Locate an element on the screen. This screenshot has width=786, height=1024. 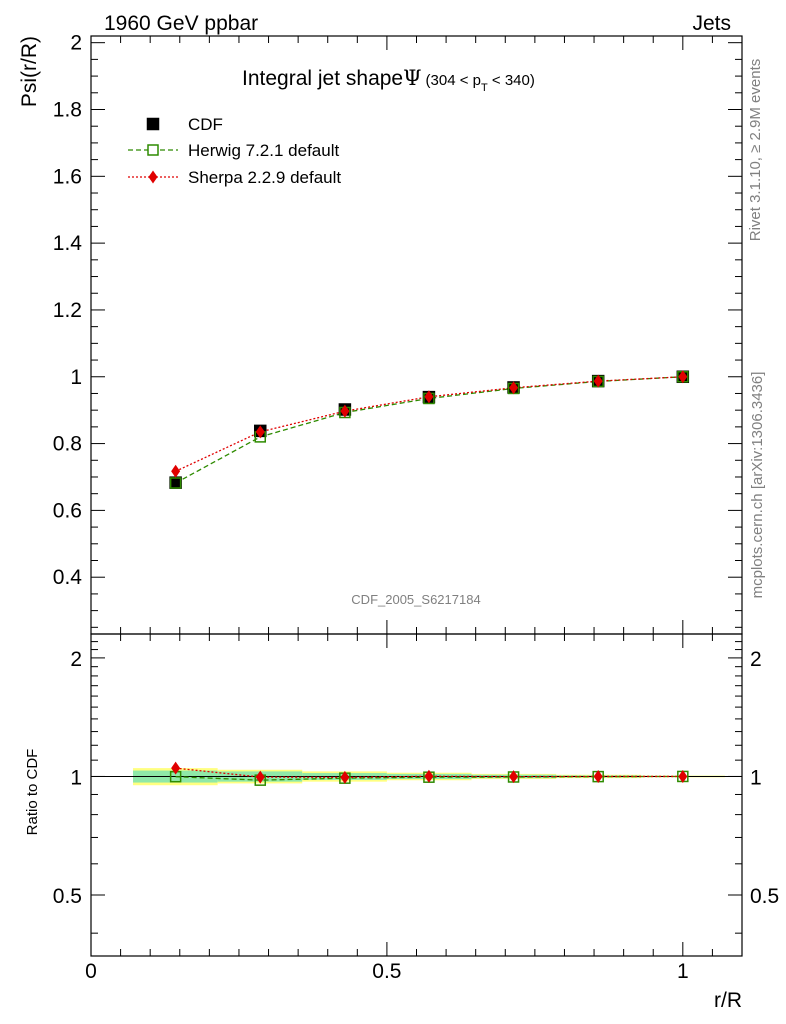
y-tick-label: 1.2 is located at coordinates (67, 310).